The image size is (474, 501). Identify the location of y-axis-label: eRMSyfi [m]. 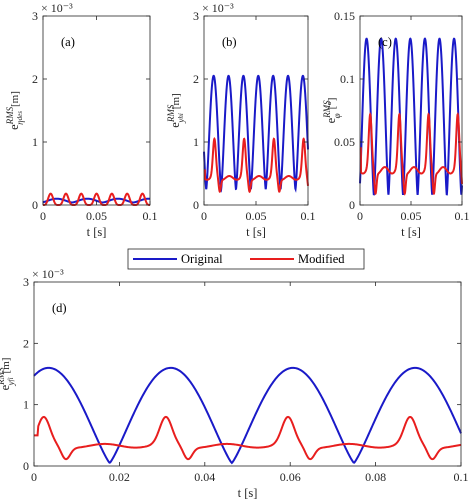
(8, 374).